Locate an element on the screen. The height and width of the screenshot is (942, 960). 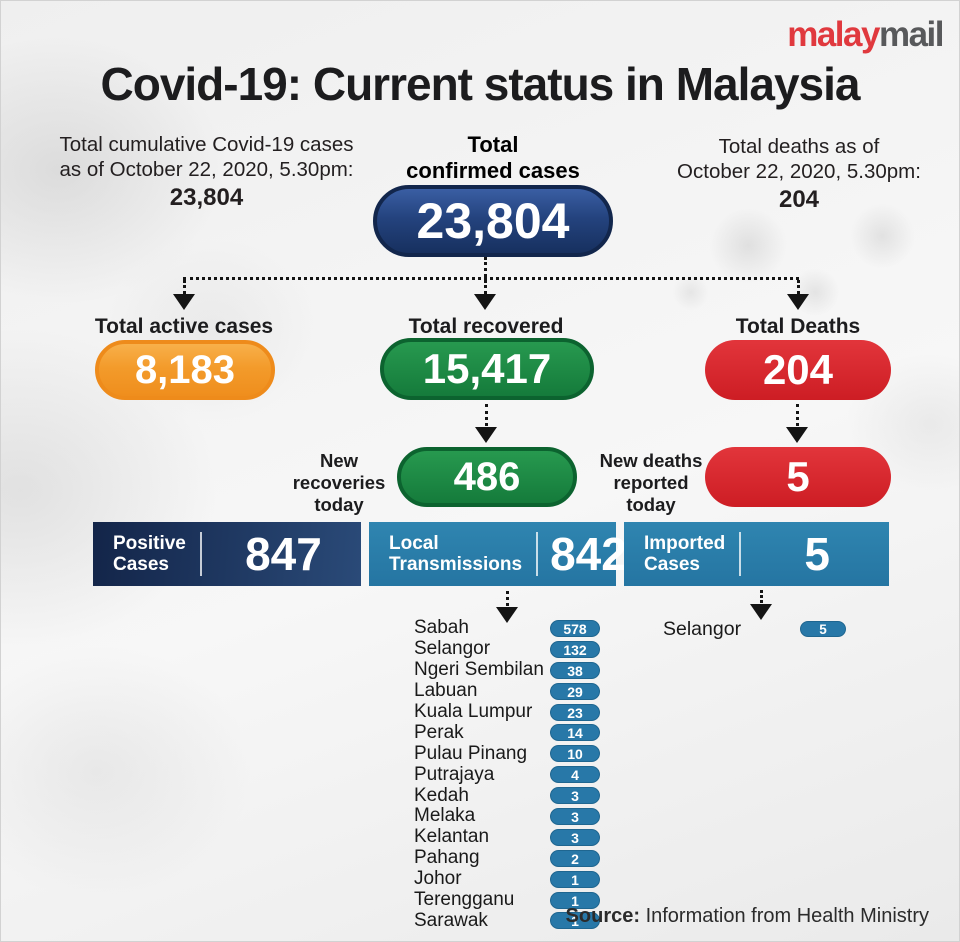
source-text: Information from Health Ministry is located at coordinates (784, 916).